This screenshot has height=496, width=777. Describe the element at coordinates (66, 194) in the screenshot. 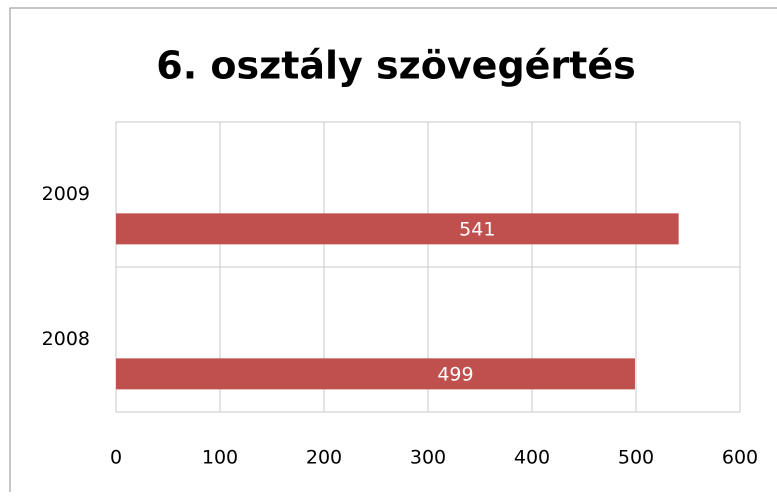

I see `y-tick-label: 2009` at that location.